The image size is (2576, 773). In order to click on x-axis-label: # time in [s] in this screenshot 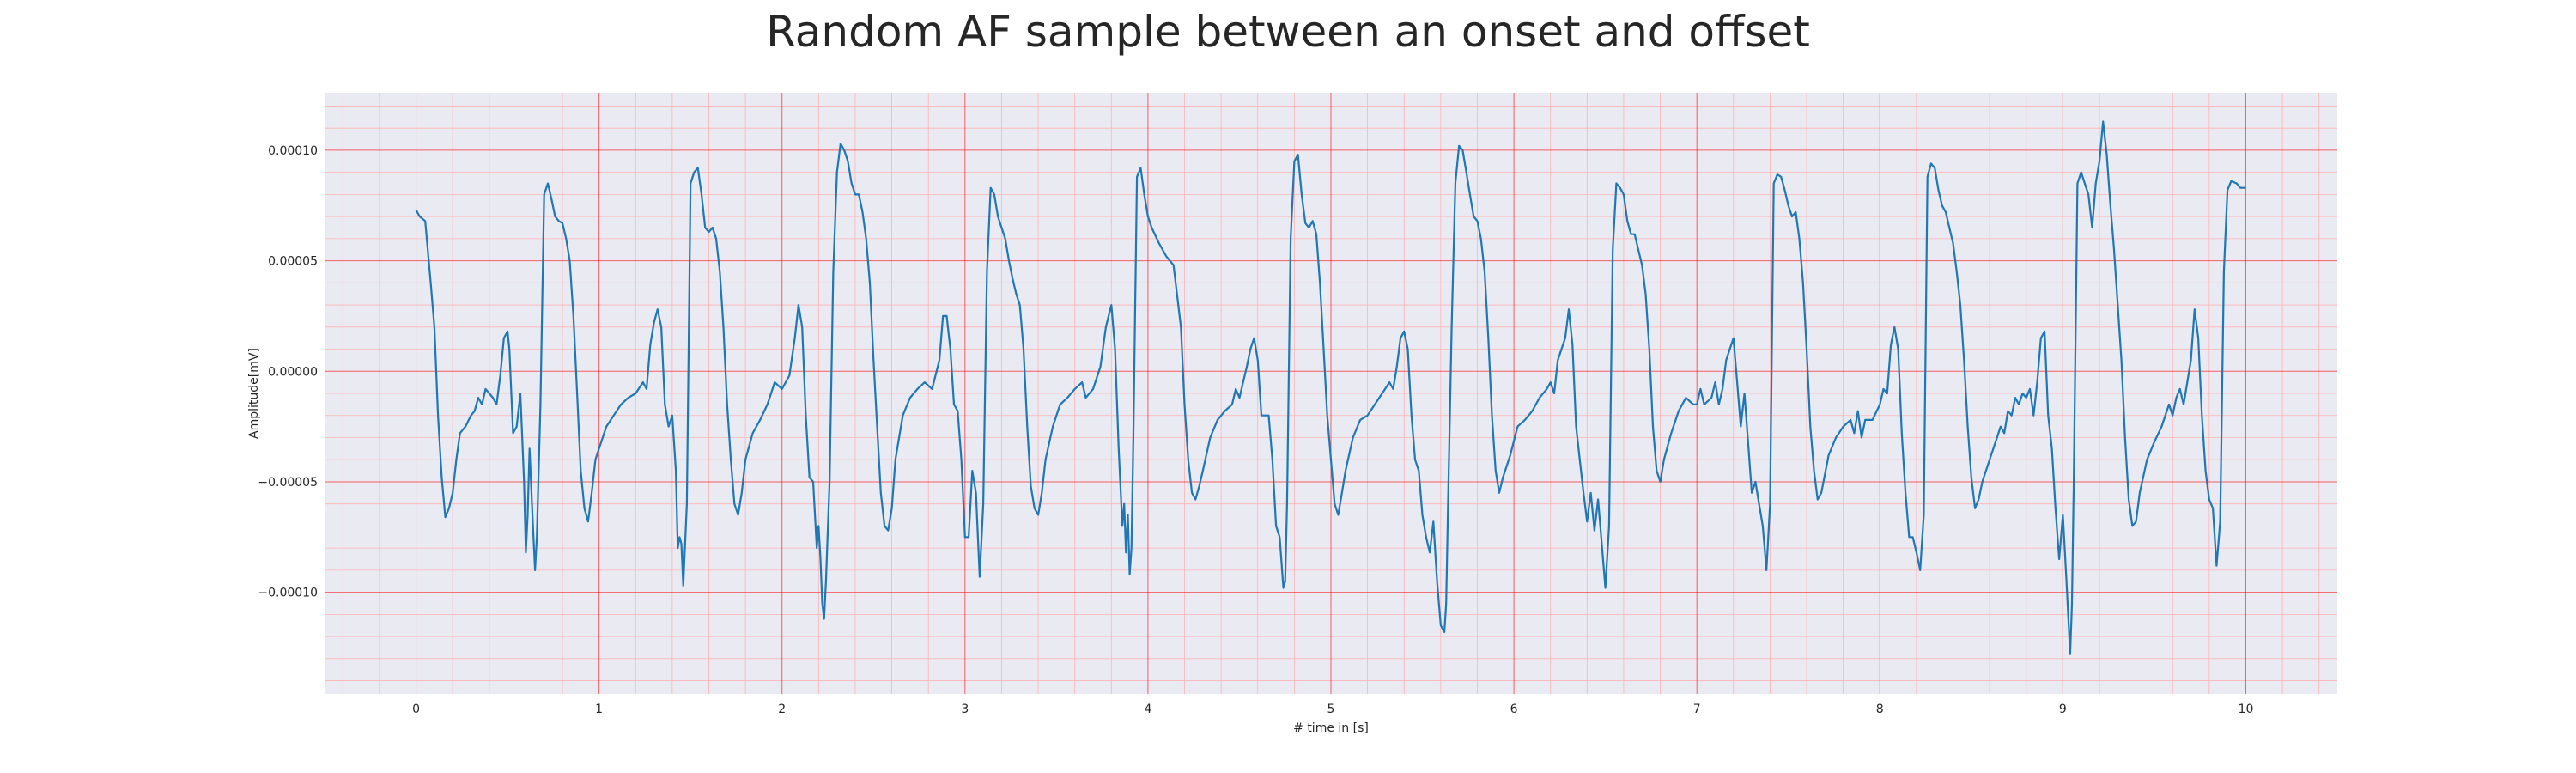, I will do `click(1331, 728)`.